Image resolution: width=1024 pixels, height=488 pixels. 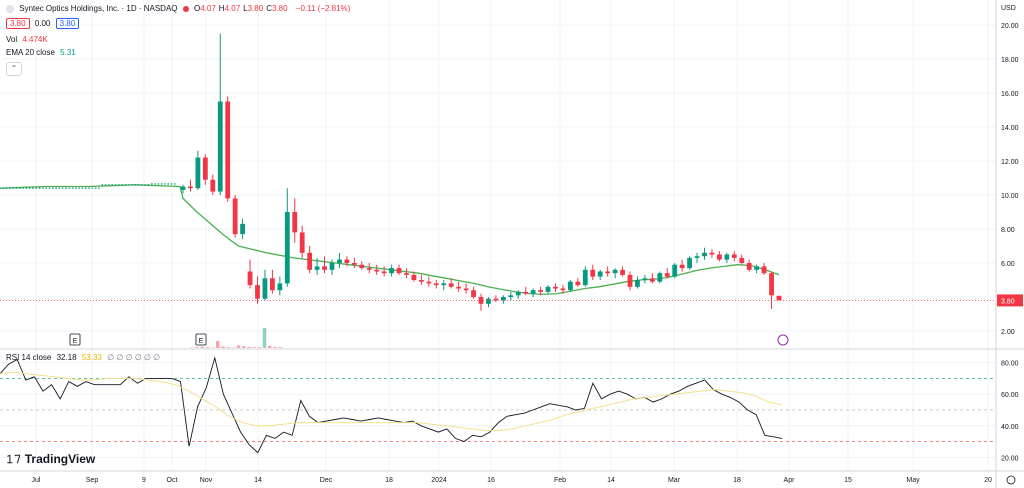 What do you see at coordinates (92, 480) in the screenshot?
I see `time-tick-label: Sep` at bounding box center [92, 480].